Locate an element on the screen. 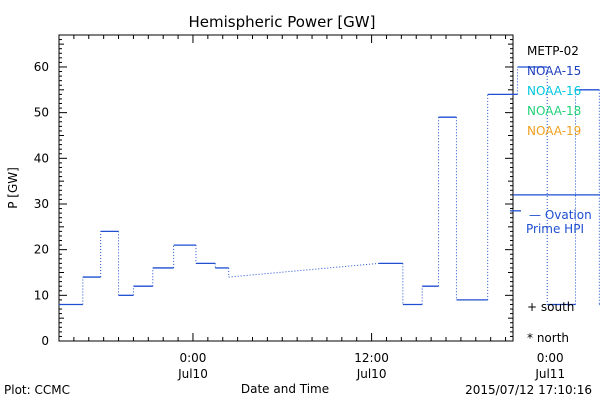  legend-entry: NOAA-19 is located at coordinates (554, 131).